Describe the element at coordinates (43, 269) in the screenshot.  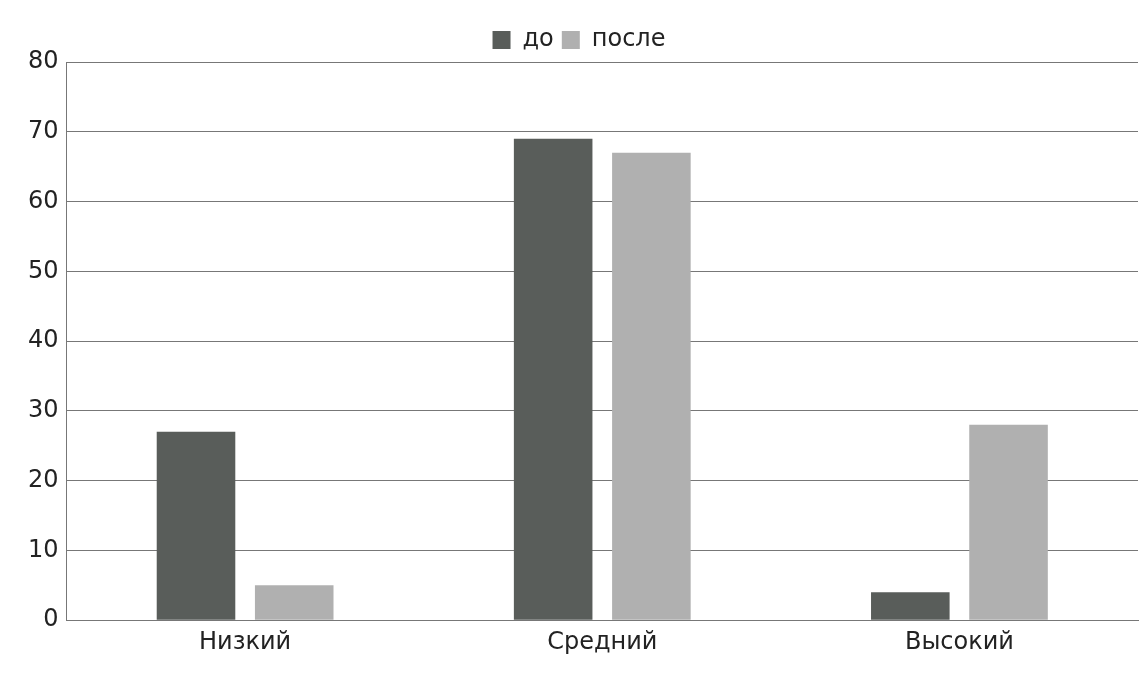
I see `y-tick-label: 50` at that location.